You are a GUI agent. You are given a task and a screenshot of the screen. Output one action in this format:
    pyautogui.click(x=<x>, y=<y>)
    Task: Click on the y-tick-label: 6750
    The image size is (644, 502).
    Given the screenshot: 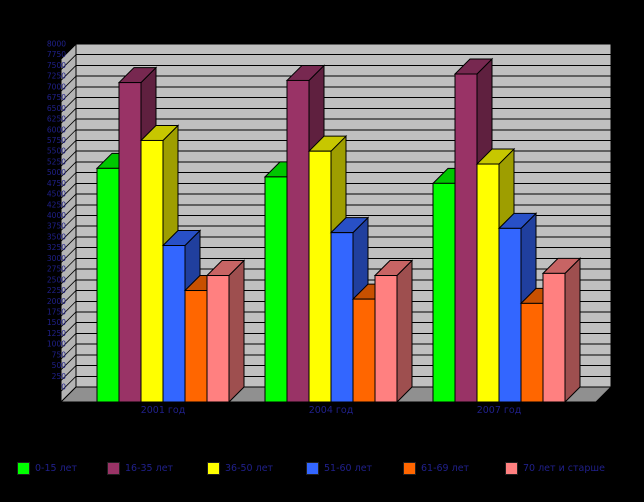 What is the action you would take?
    pyautogui.click(x=56, y=97)
    